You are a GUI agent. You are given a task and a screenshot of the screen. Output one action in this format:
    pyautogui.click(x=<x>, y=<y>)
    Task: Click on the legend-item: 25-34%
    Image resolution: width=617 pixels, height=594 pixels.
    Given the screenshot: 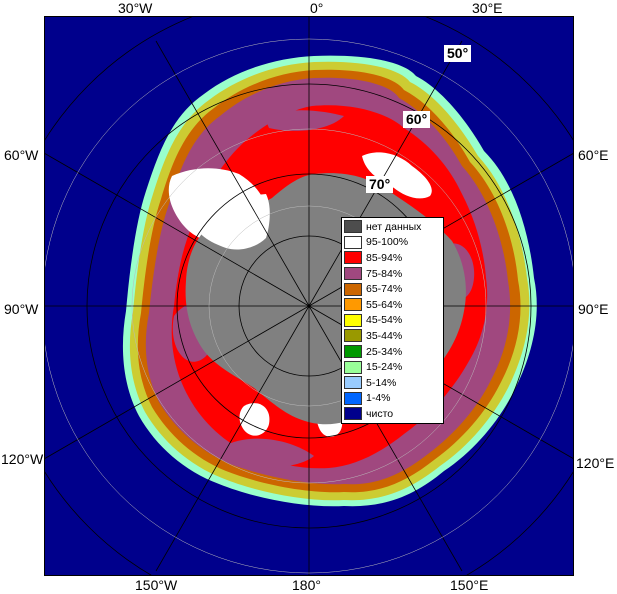 What is the action you would take?
    pyautogui.click(x=392, y=352)
    